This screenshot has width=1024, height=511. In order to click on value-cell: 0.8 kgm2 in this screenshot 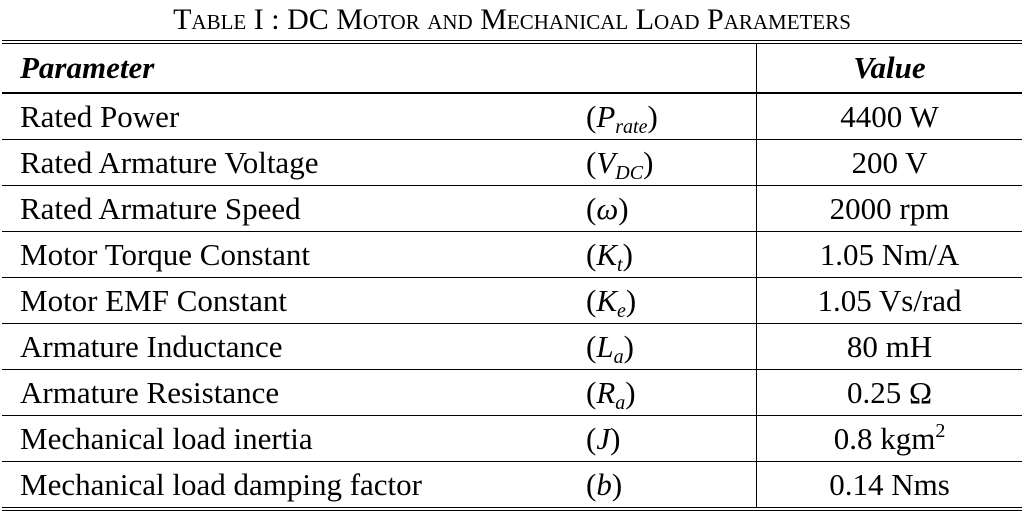, I will do `click(889, 438)`.